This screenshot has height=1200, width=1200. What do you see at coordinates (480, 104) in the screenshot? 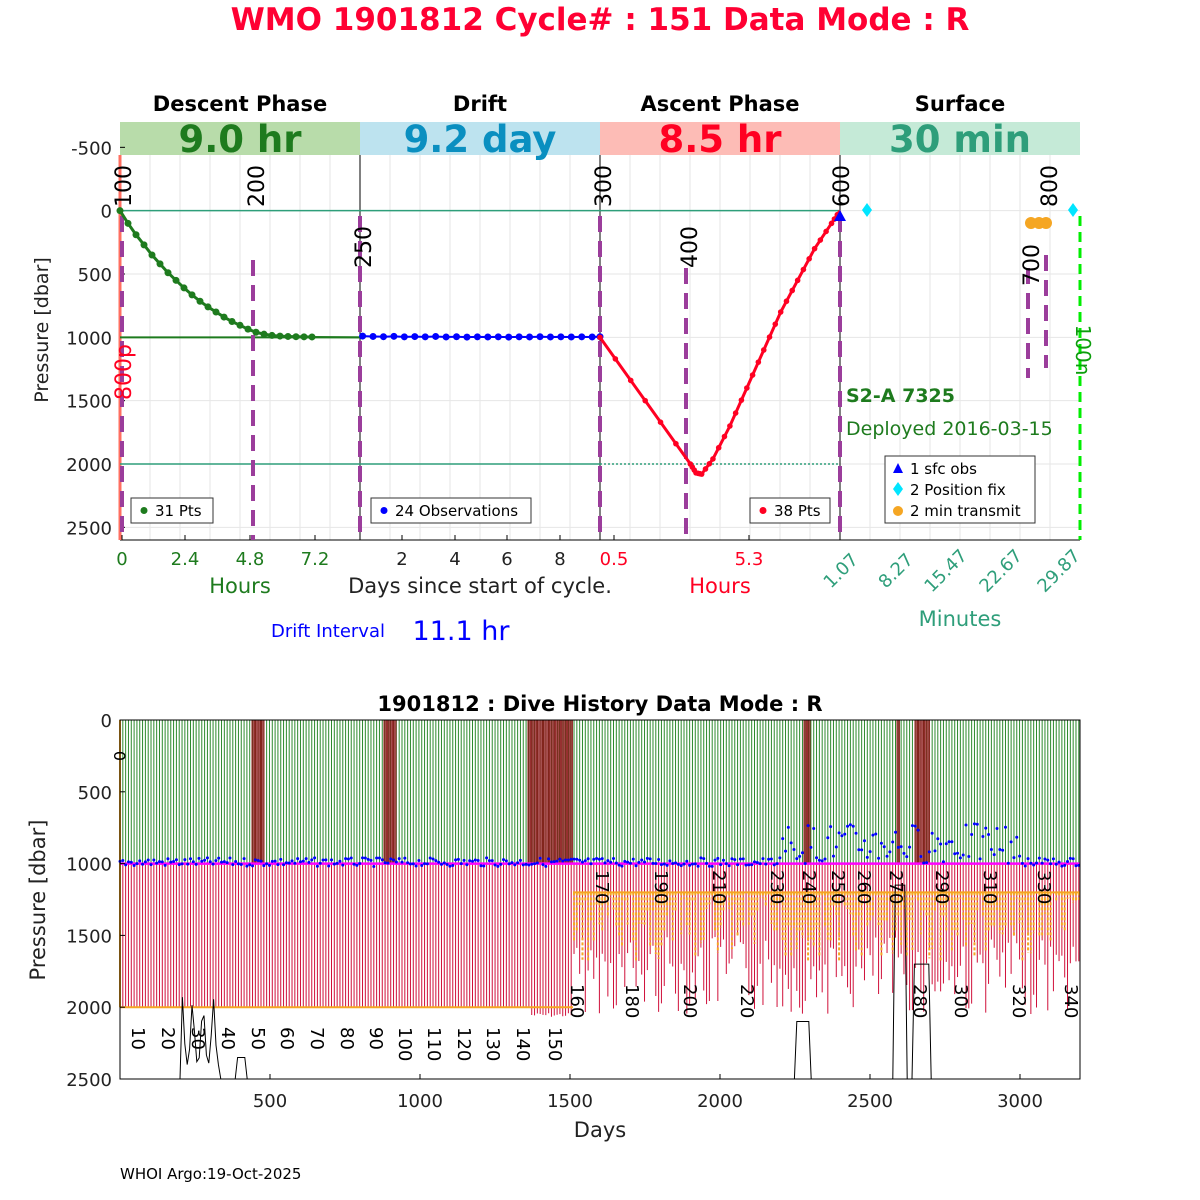
I see `phase-title: Drift` at bounding box center [480, 104].